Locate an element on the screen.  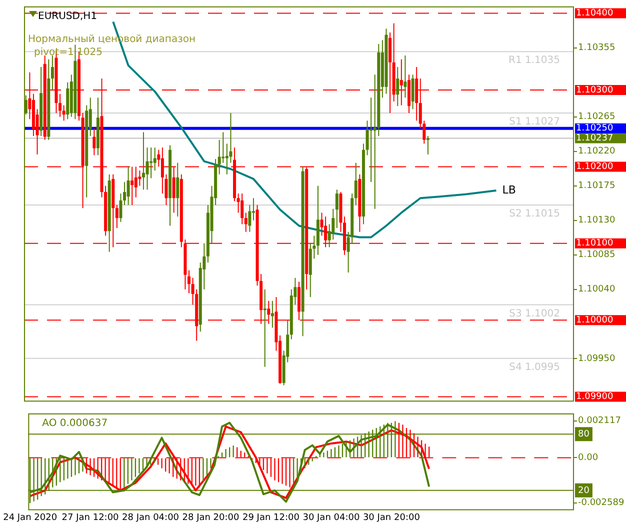
y-tick-label: 1.10130 is located at coordinates (597, 221).